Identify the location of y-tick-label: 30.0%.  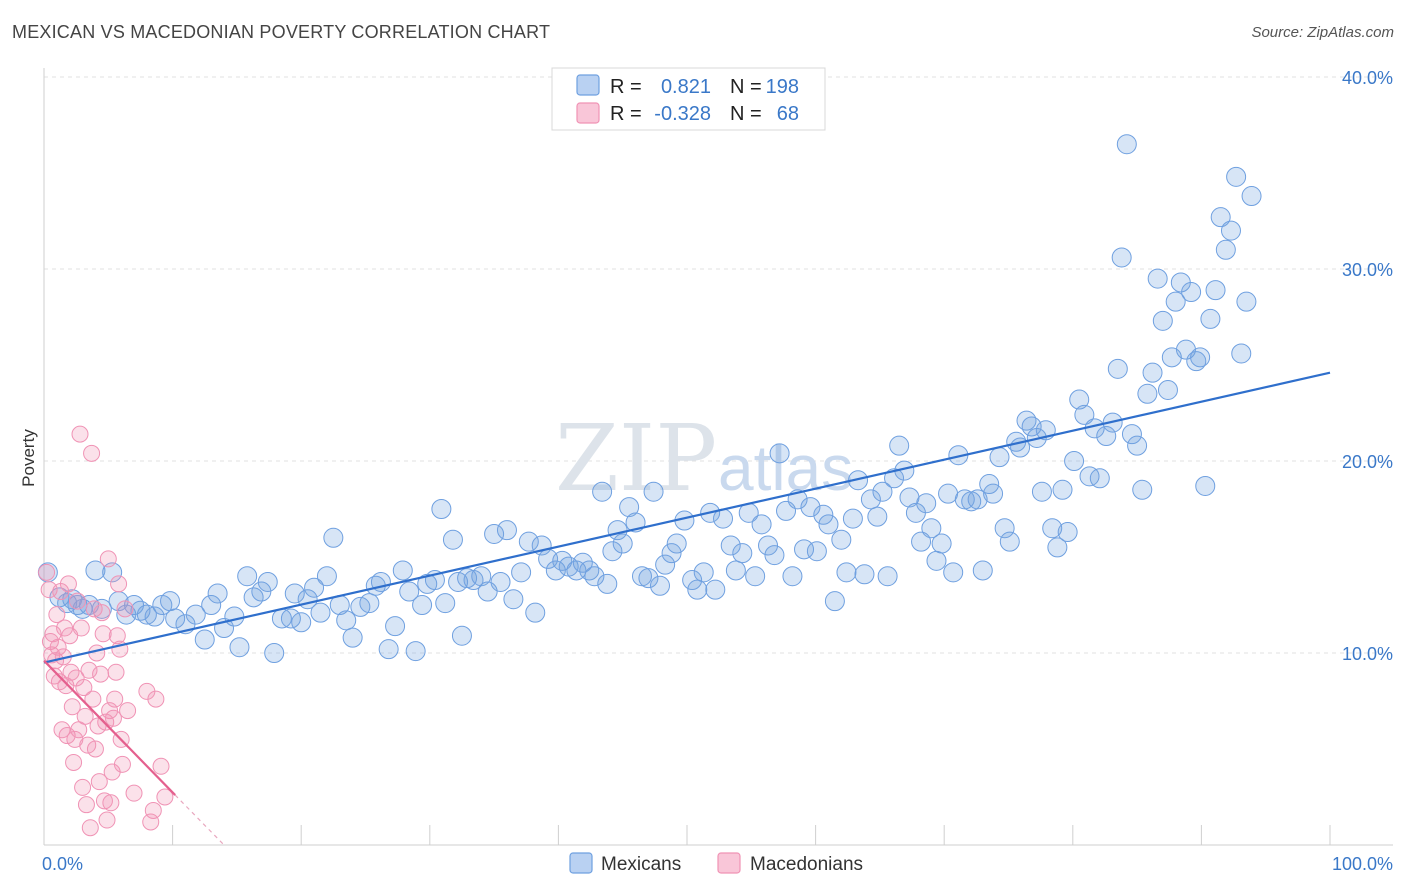
(1367, 270).